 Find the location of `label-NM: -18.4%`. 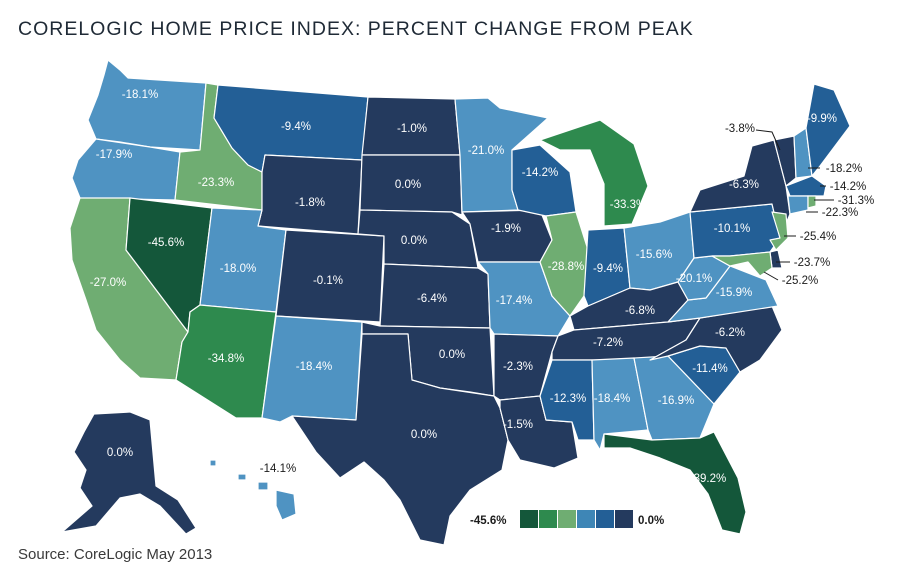

label-NM: -18.4% is located at coordinates (314, 367).